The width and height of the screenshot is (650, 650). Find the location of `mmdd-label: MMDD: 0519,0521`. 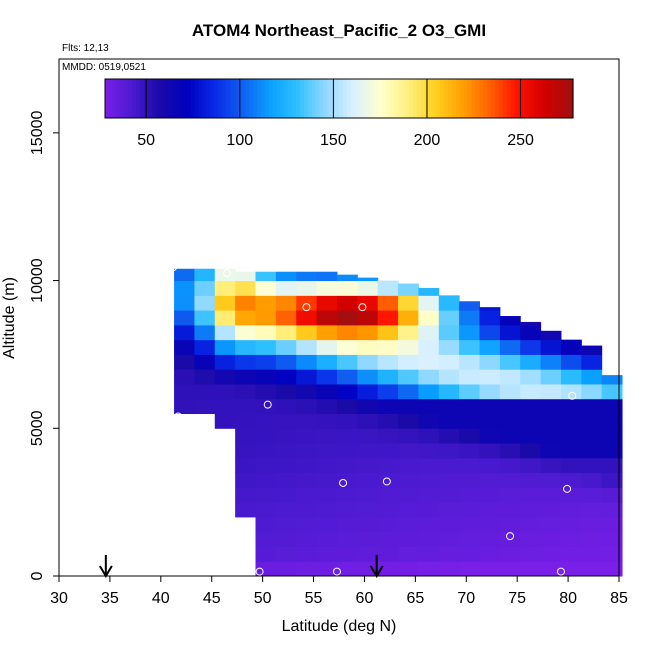

mmdd-label: MMDD: 0519,0521 is located at coordinates (104, 67).